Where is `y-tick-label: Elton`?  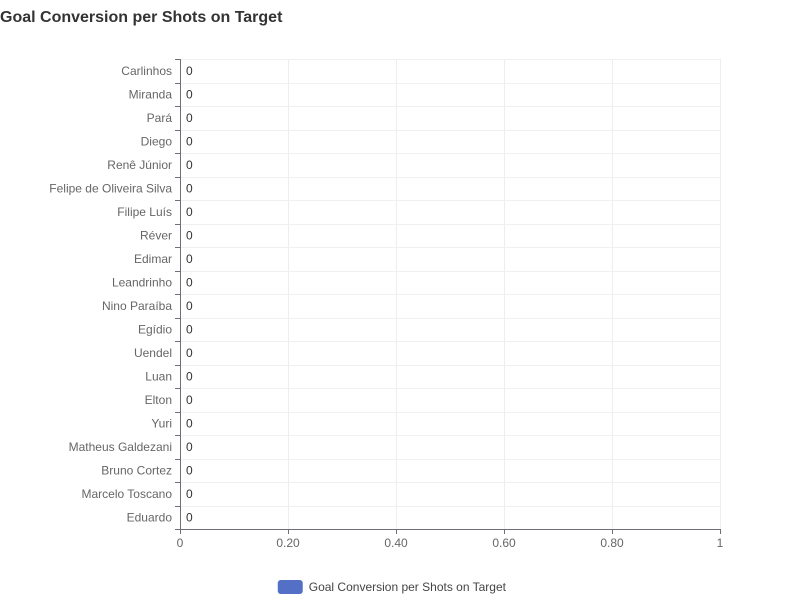 y-tick-label: Elton is located at coordinates (158, 400).